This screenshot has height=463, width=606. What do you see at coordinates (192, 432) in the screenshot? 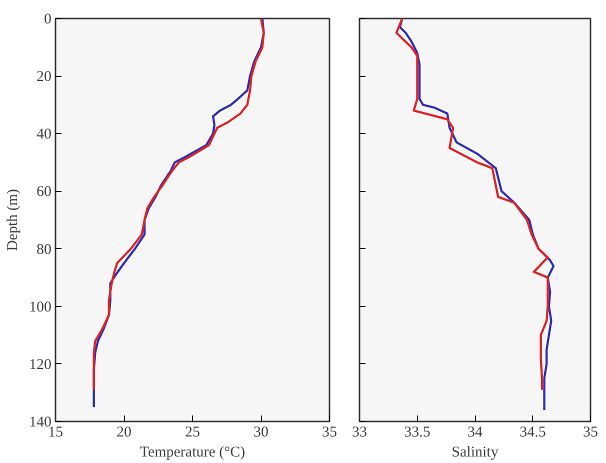
I see `x-tick-label: 25` at bounding box center [192, 432].